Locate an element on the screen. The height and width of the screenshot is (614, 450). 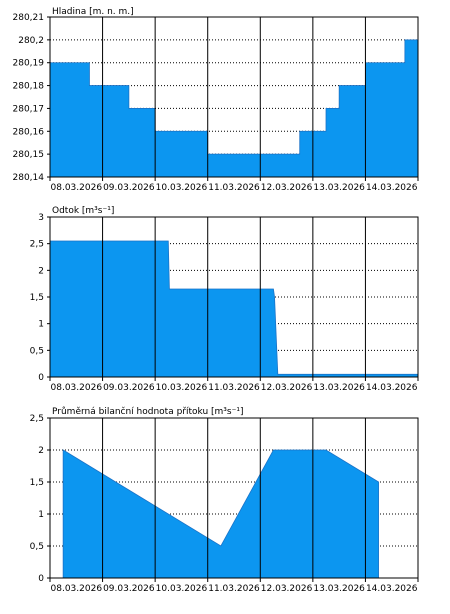
y-tick-label: 280,21 is located at coordinates (29, 18).